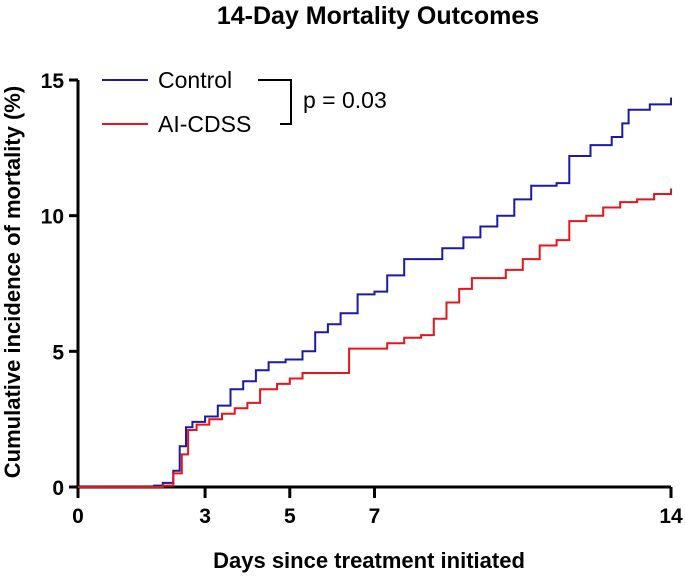 The height and width of the screenshot is (579, 685). What do you see at coordinates (205, 516) in the screenshot?
I see `x-tick-label: 3` at bounding box center [205, 516].